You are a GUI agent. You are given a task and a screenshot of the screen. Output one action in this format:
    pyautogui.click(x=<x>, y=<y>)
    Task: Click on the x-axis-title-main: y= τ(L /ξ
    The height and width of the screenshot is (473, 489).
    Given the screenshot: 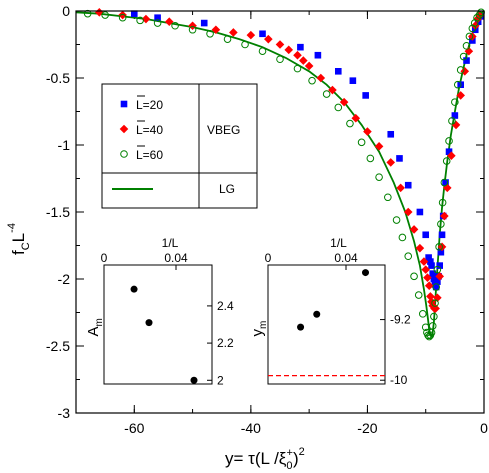 What is the action you would take?
    pyautogui.click(x=256, y=458)
    